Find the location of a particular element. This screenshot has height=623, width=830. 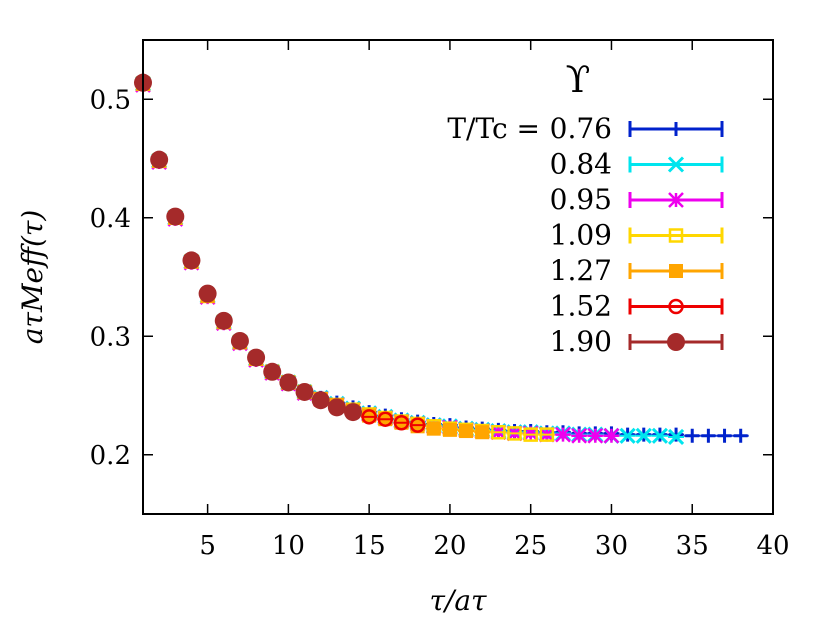

y-axis-label: aτMeff(τ) is located at coordinates (32, 277).